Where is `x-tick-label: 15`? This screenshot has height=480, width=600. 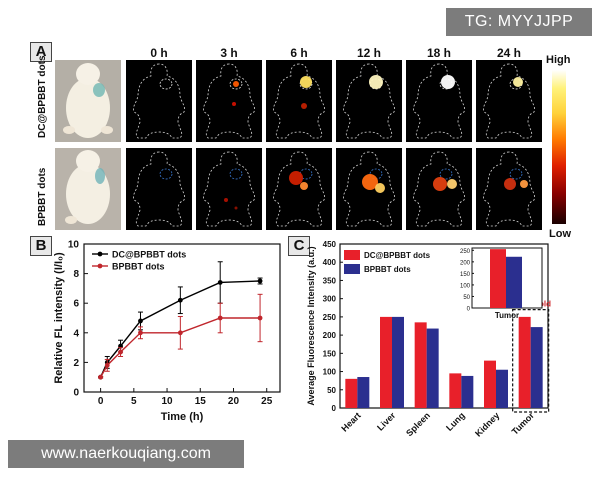
x-tick-label: 15 is located at coordinates (201, 401).